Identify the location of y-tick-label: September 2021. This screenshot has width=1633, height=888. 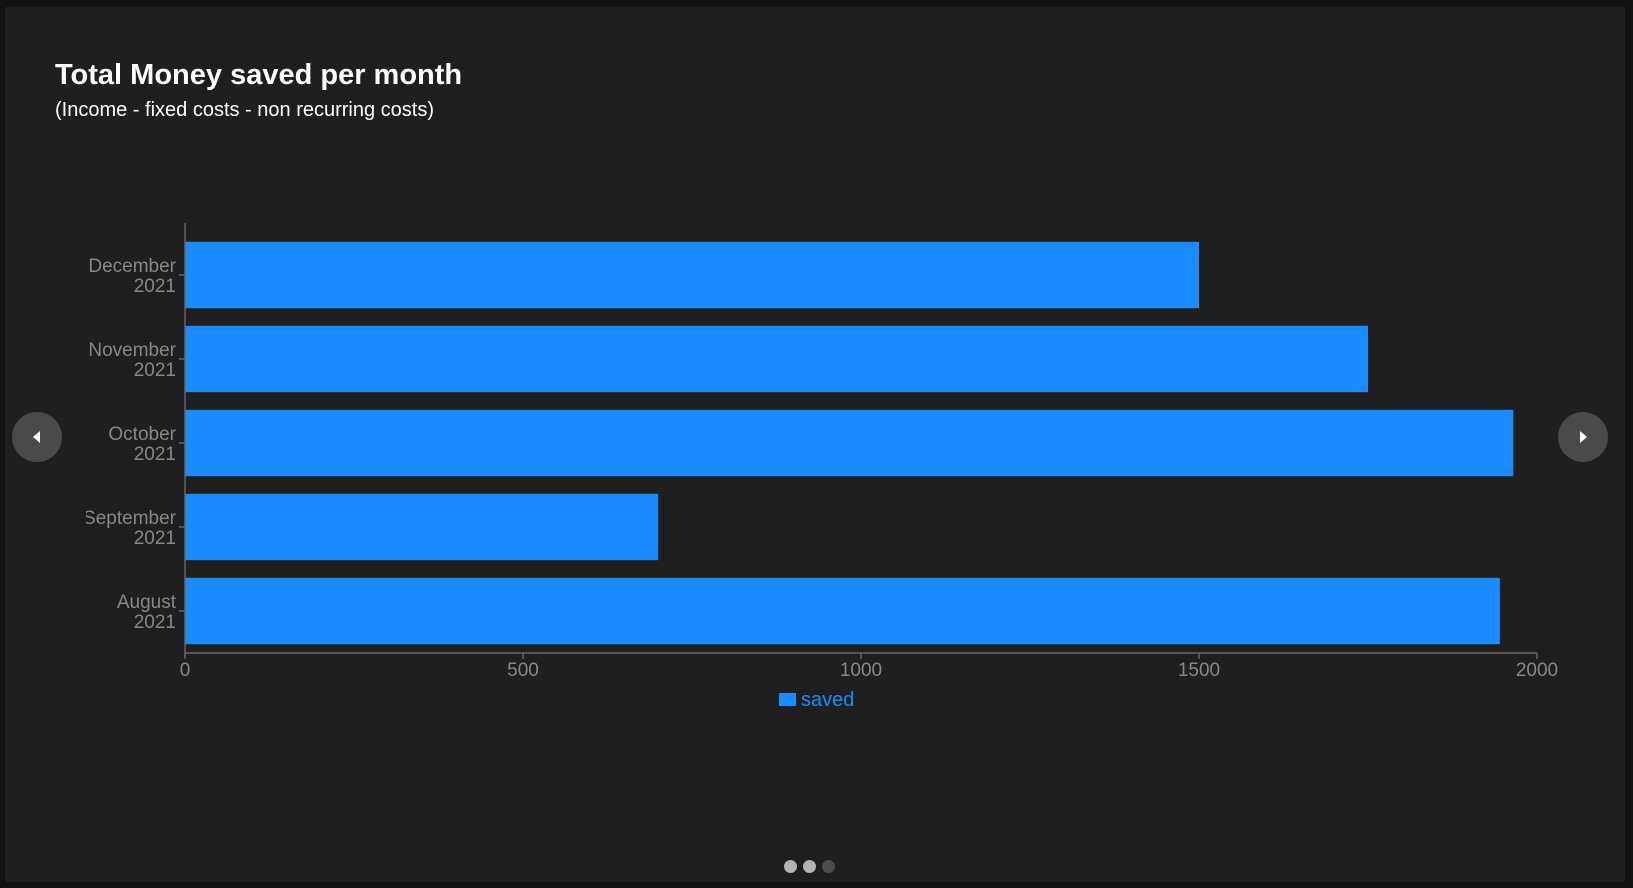
(130, 528).